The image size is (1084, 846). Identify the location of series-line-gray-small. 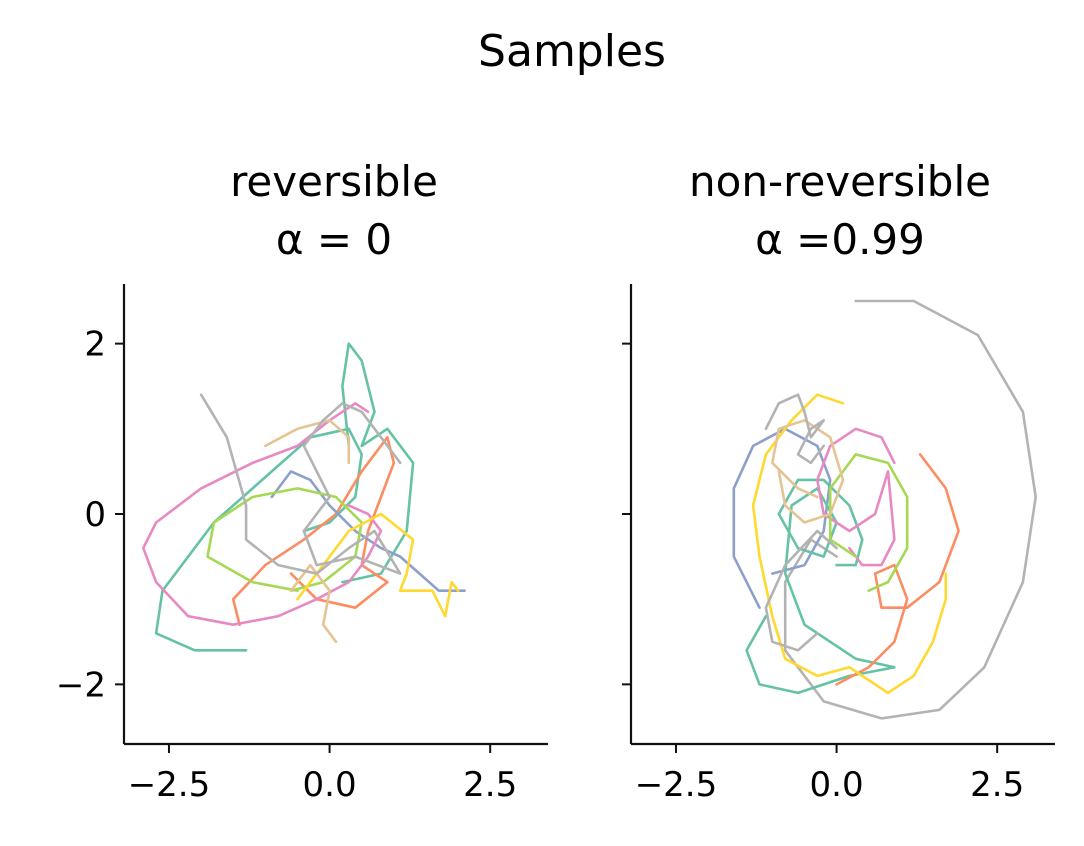
(794, 429).